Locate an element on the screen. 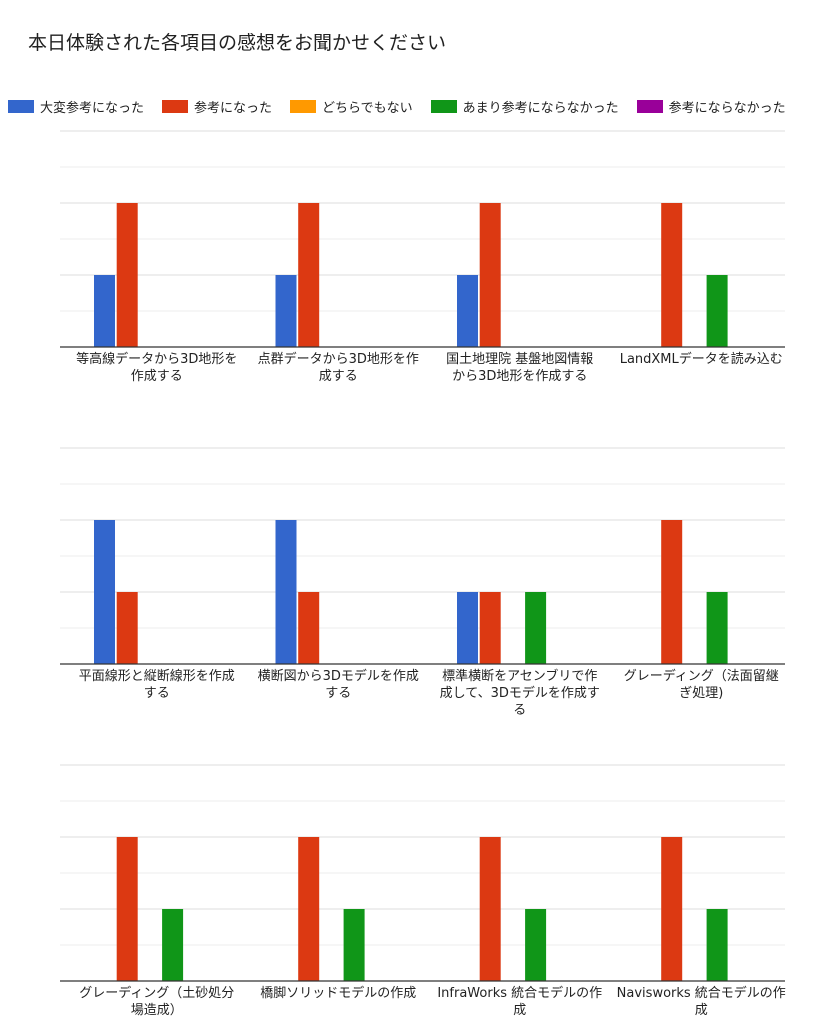 This screenshot has width=837, height=1024. category-label: 橋脚ソリッドモデルの作成 is located at coordinates (338, 993).